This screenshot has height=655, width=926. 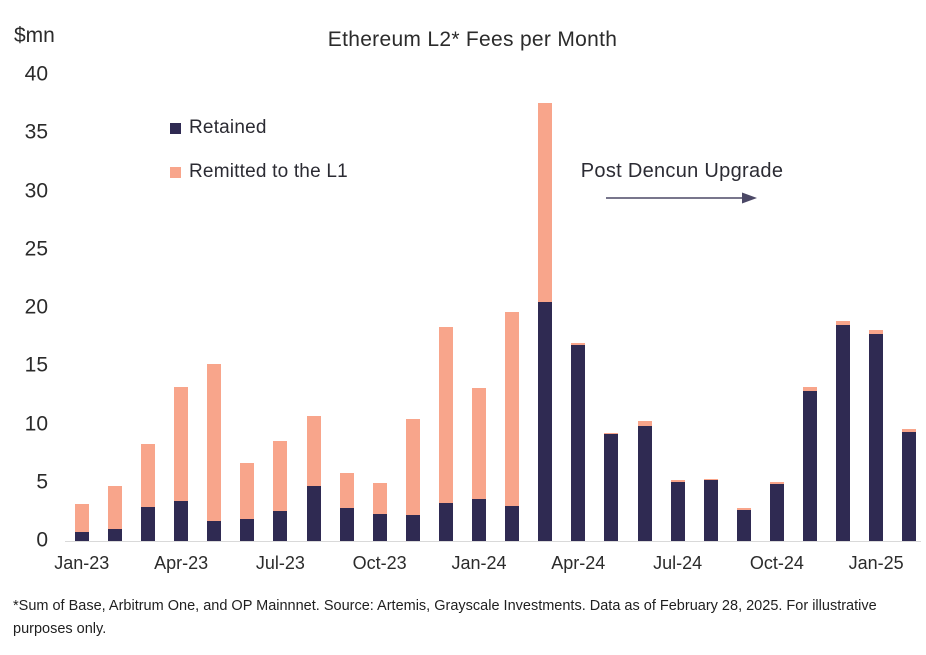 I want to click on right-arrow-icon, so click(x=681, y=198).